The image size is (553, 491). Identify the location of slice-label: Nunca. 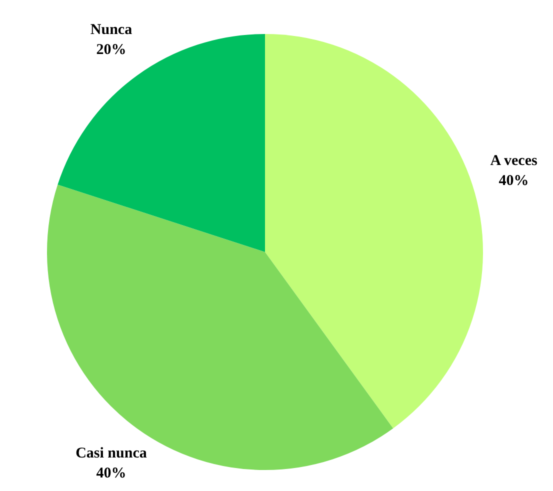
(111, 30).